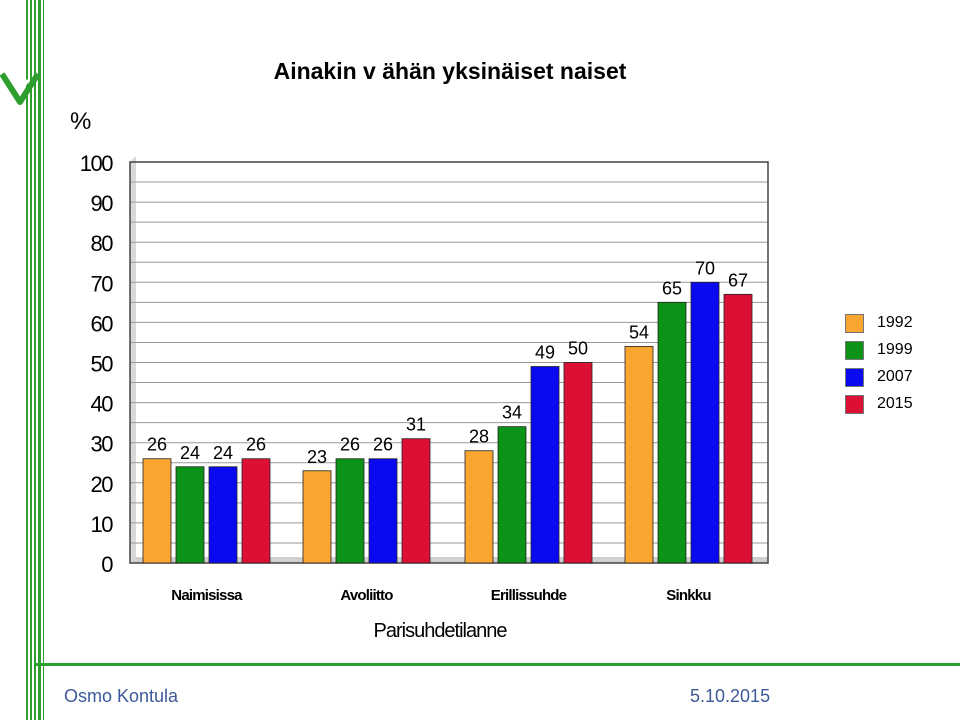 The height and width of the screenshot is (720, 960). I want to click on category-label: Naimisissa, so click(207, 595).